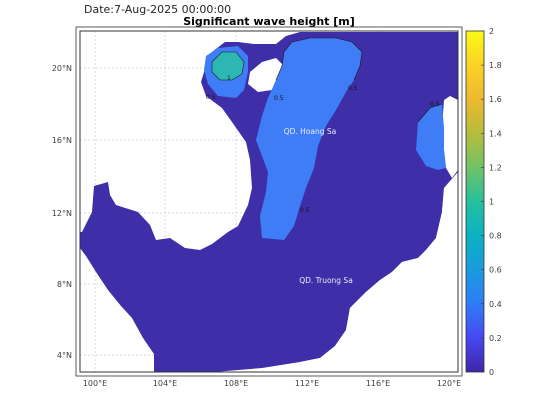  I want to click on lon-tick: 112°E, so click(307, 383).